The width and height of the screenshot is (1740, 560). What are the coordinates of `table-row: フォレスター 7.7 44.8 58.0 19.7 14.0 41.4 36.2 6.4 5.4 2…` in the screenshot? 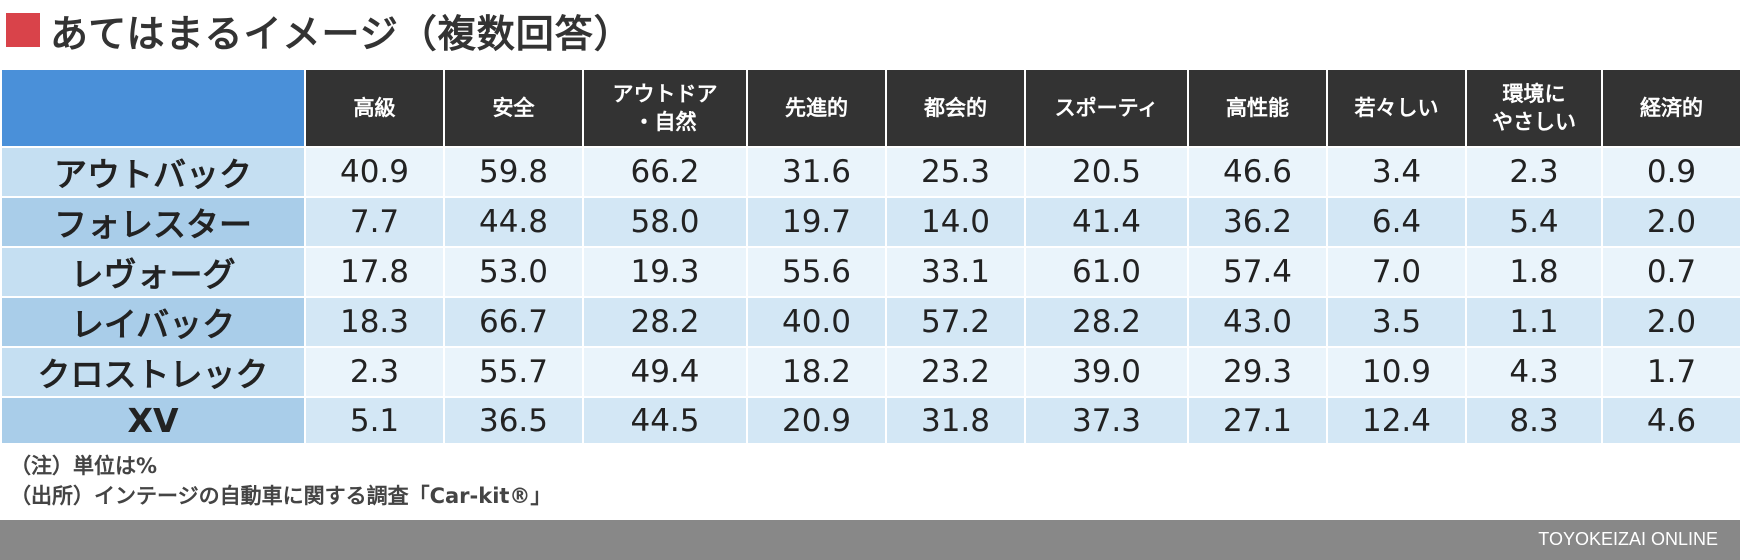 It's located at (870, 222).